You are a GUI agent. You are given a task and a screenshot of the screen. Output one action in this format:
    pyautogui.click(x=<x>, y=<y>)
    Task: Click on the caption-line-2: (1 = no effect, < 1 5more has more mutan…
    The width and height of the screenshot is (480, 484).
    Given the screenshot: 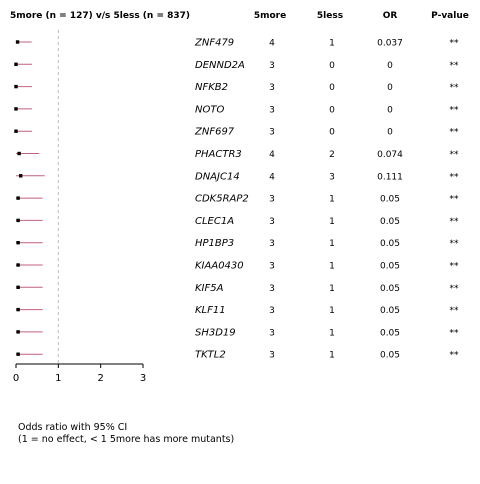 What is the action you would take?
    pyautogui.click(x=126, y=439)
    